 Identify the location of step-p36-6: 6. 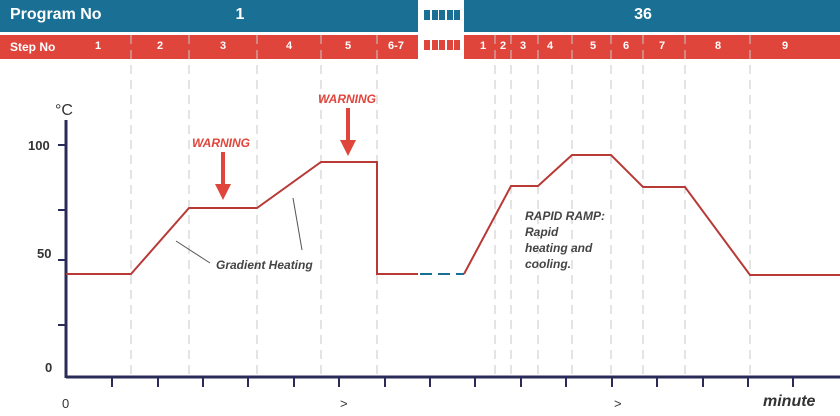
(626, 46).